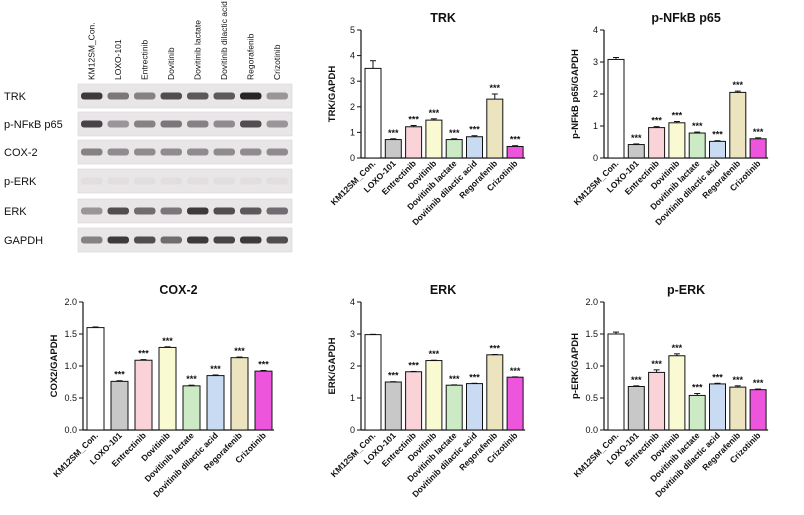 Image resolution: width=804 pixels, height=515 pixels. I want to click on blot-lane-label: Dovitinib dilactic acid, so click(224, 40).